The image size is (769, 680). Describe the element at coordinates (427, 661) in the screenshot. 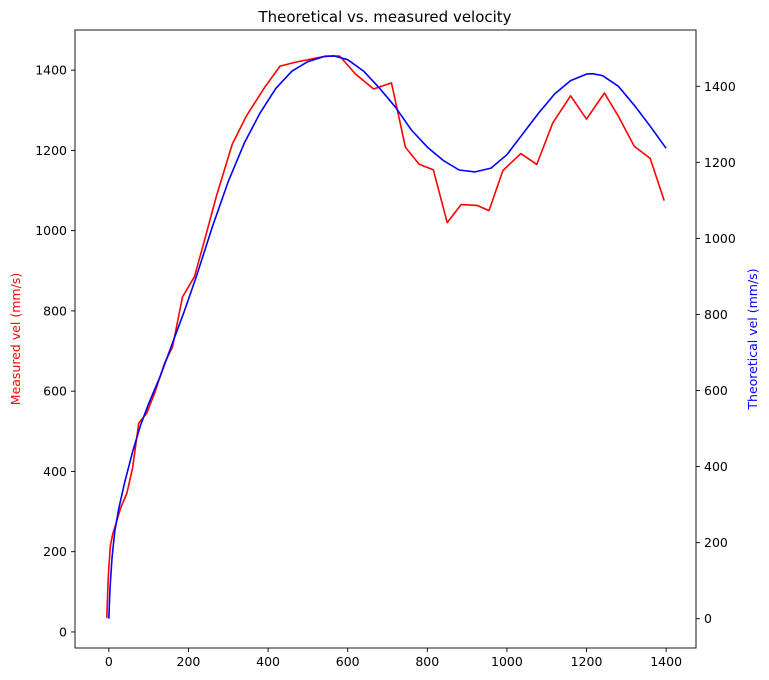

I see `x-tick-label: 800` at that location.